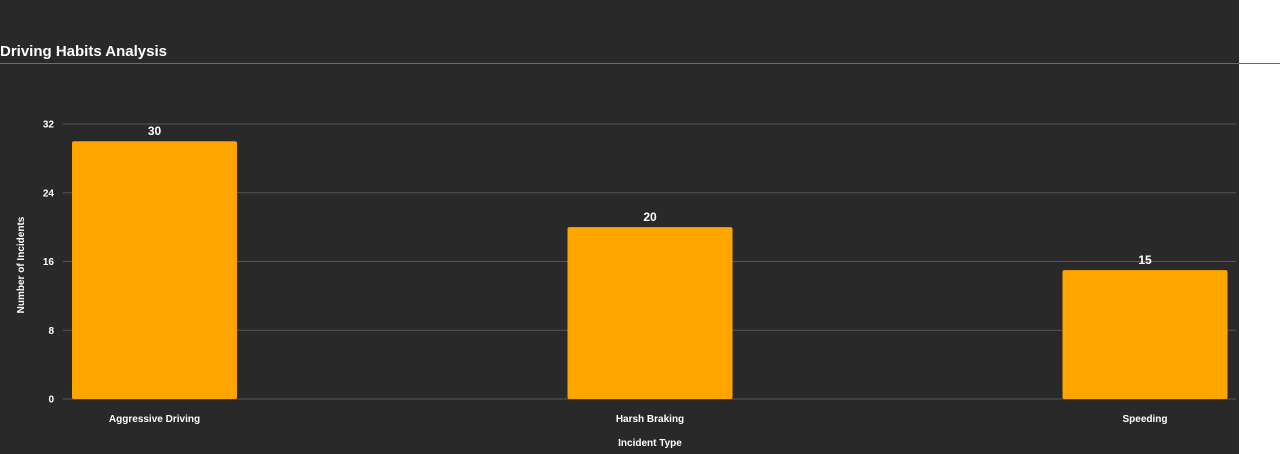 Image resolution: width=1280 pixels, height=454 pixels. What do you see at coordinates (21, 264) in the screenshot?
I see `y-axis-title: Number of Incidents` at bounding box center [21, 264].